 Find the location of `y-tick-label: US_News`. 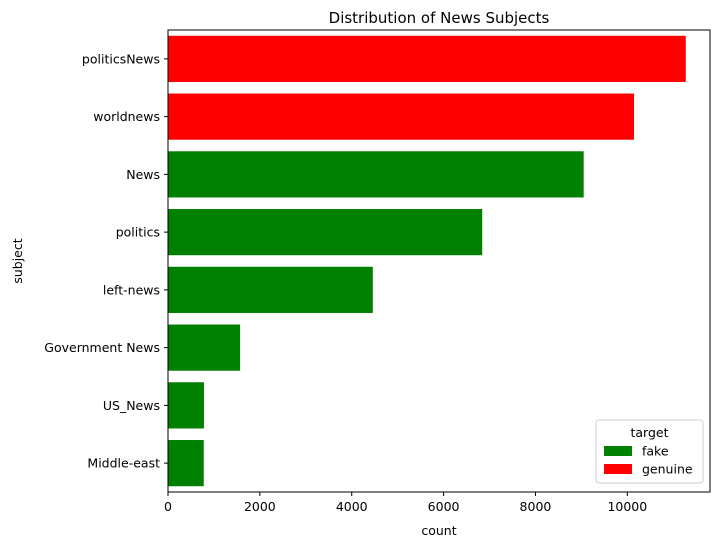

y-tick-label: US_News is located at coordinates (131, 405).